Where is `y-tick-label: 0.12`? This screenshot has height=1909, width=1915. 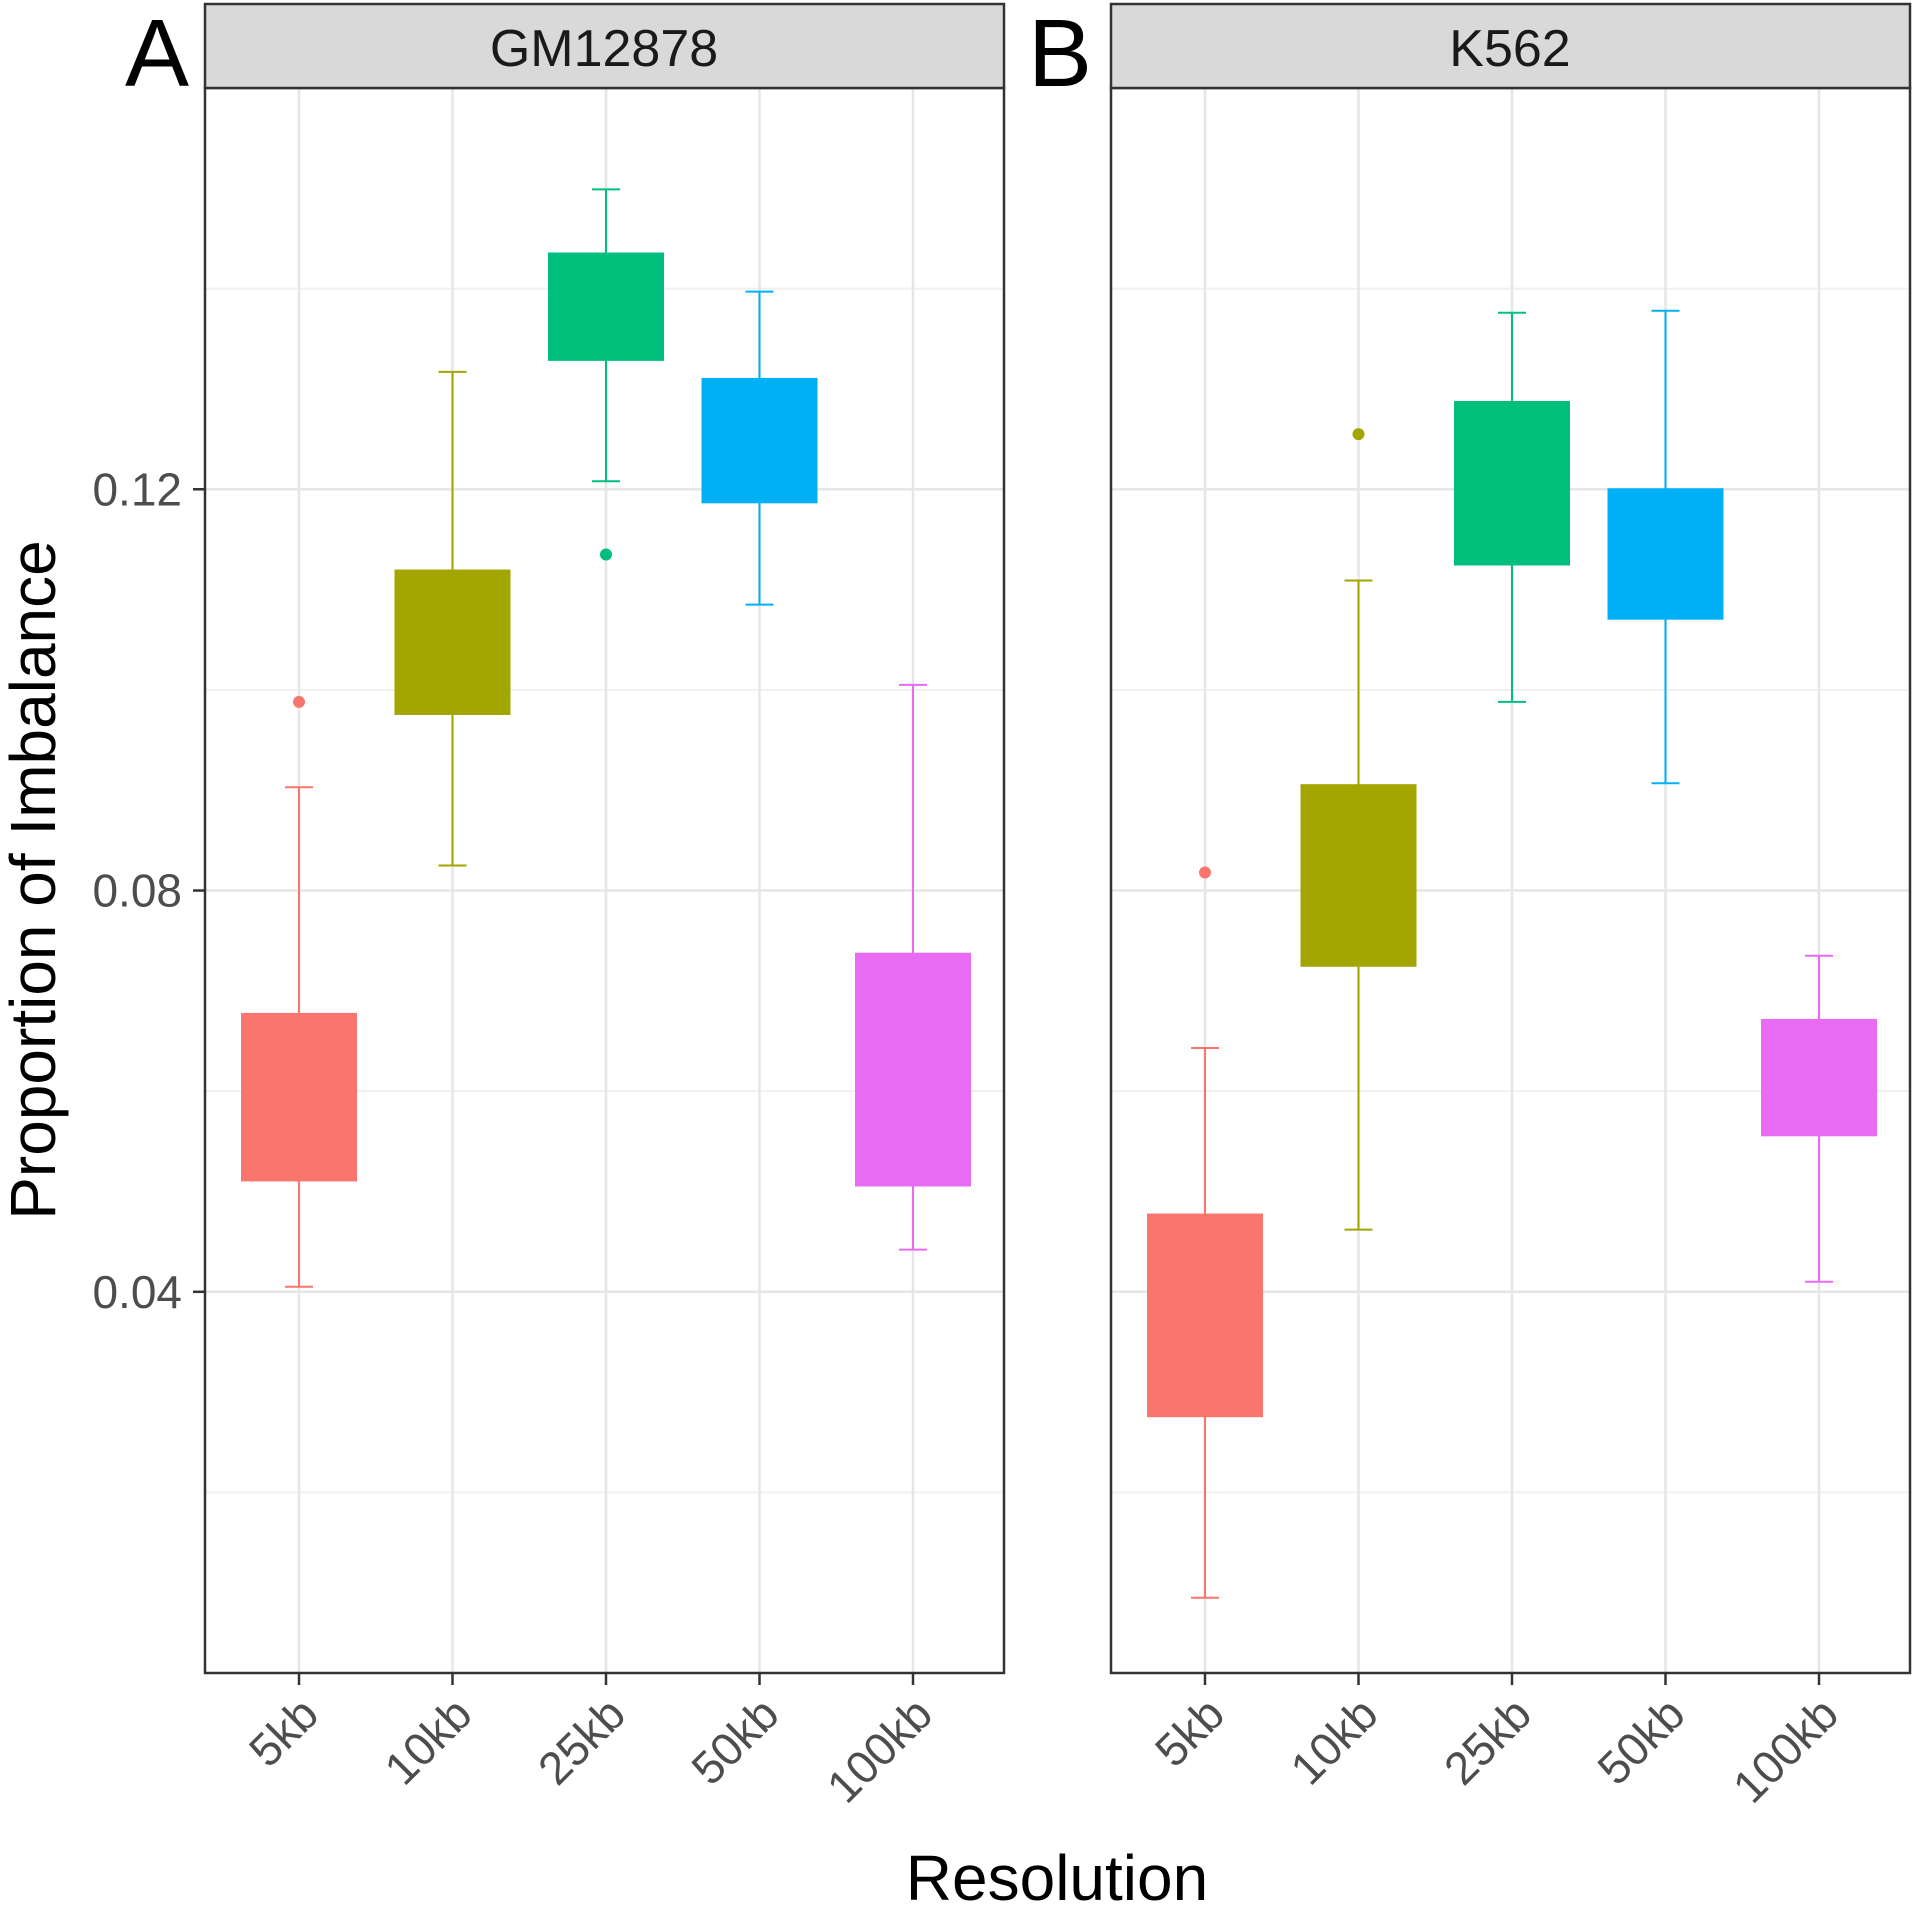
y-tick-label: 0.12 is located at coordinates (137, 489).